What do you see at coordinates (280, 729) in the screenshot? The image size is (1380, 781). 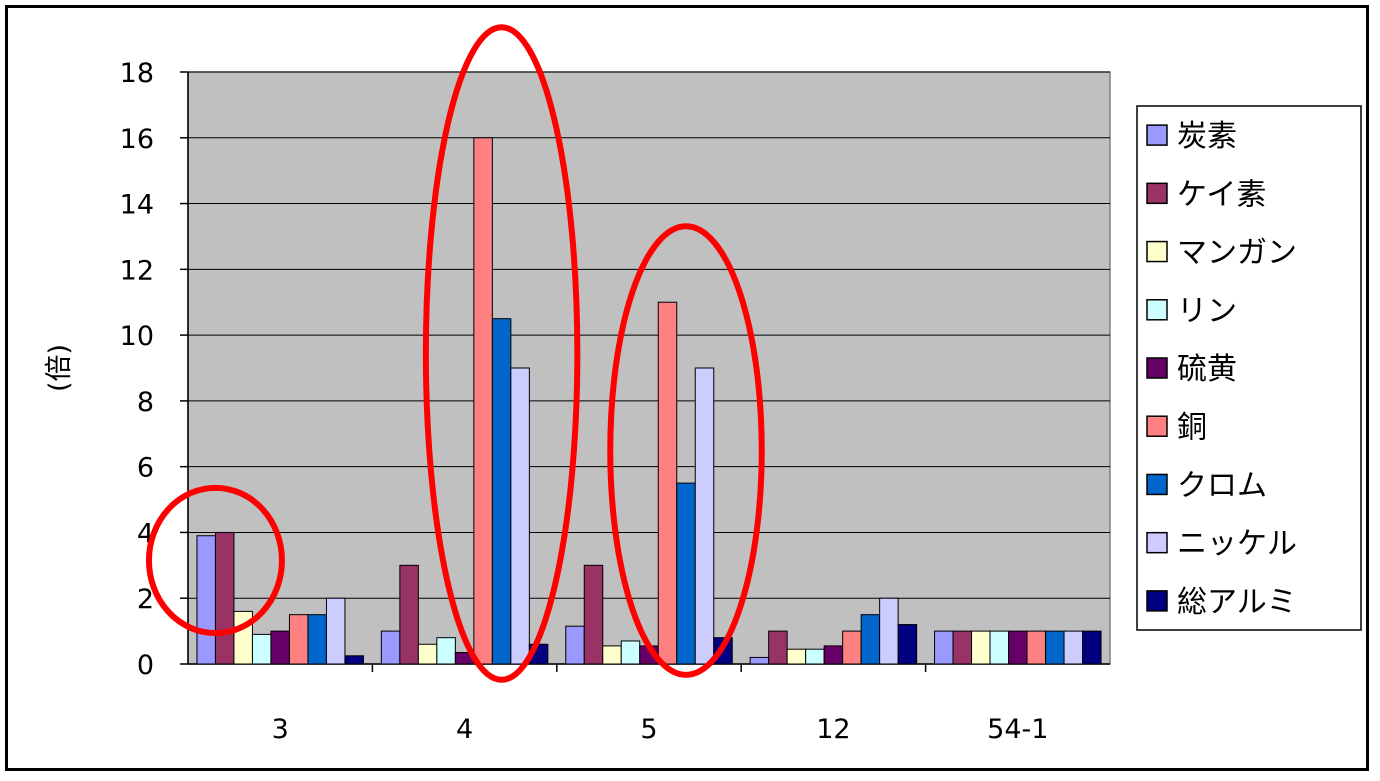 I see `x-tick-label: 3` at bounding box center [280, 729].